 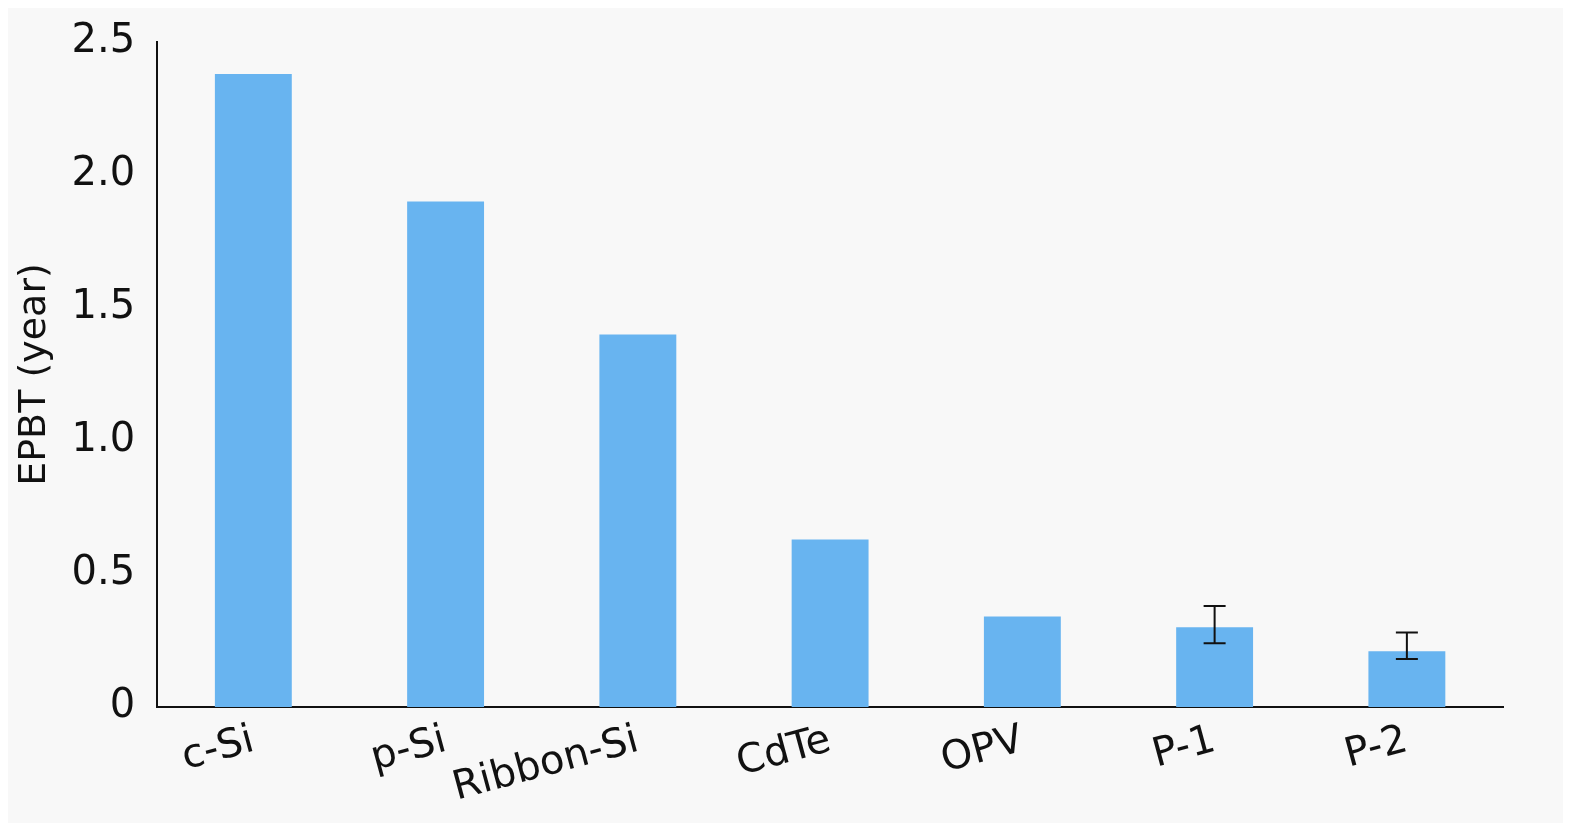 I want to click on x-tick-label: OPV, so click(x=982, y=747).